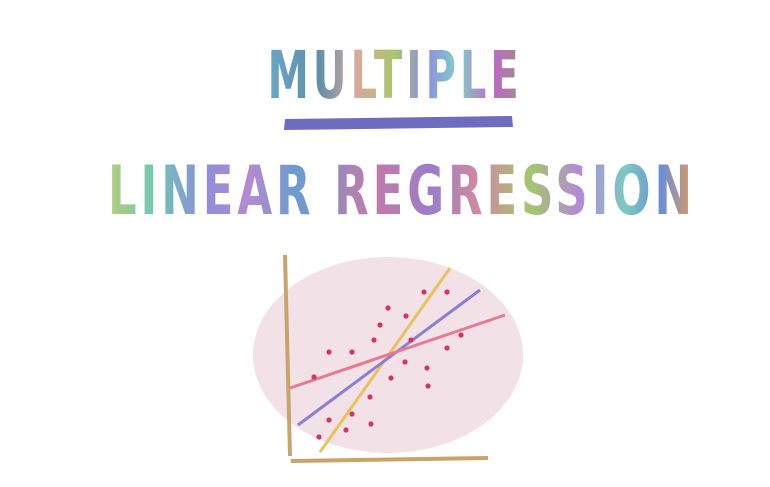 This screenshot has width=770, height=487. Describe the element at coordinates (287, 355) in the screenshot. I see `y-axis` at that location.